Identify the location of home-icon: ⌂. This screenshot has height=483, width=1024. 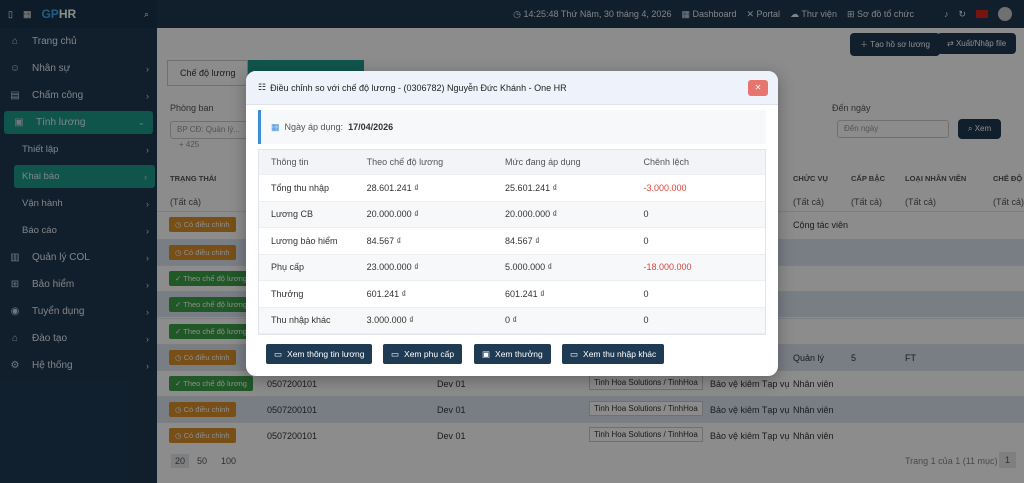
(15, 41).